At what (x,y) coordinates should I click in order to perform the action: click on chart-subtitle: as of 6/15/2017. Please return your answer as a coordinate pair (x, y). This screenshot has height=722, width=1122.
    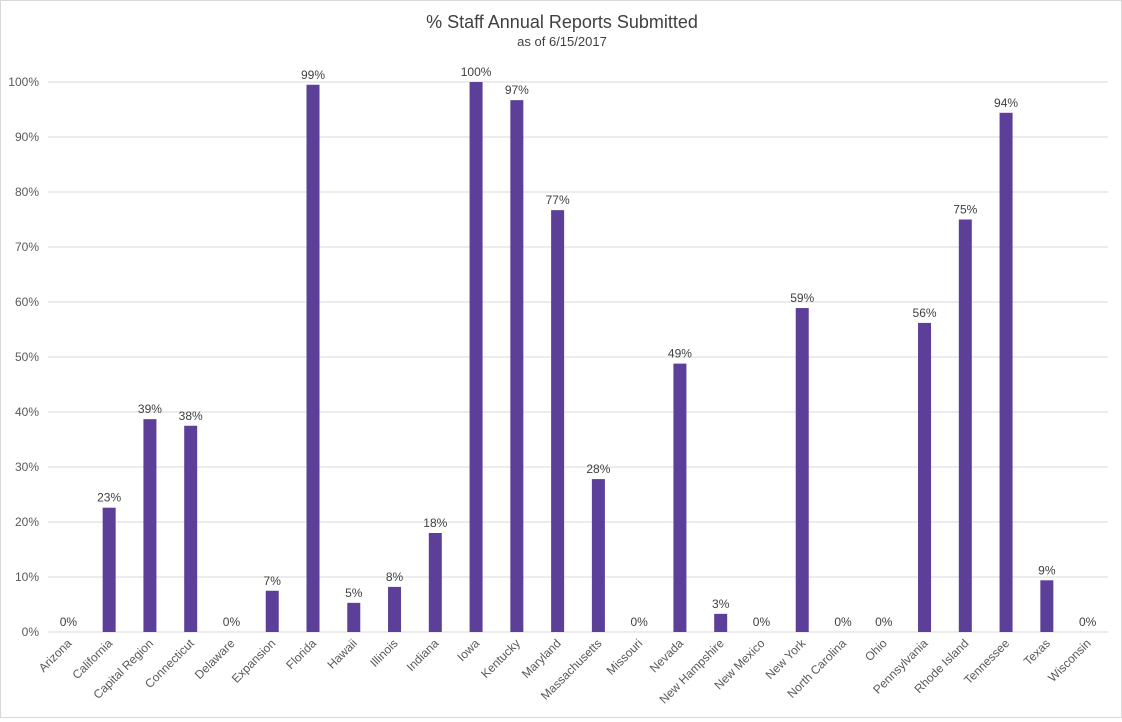
    Looking at the image, I should click on (562, 41).